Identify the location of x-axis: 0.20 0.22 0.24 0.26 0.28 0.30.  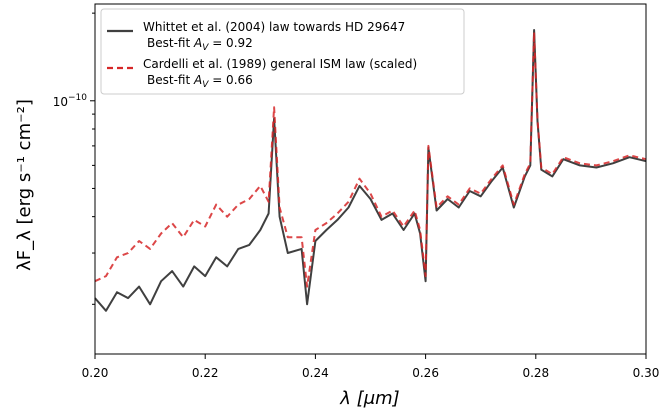
(371, 367).